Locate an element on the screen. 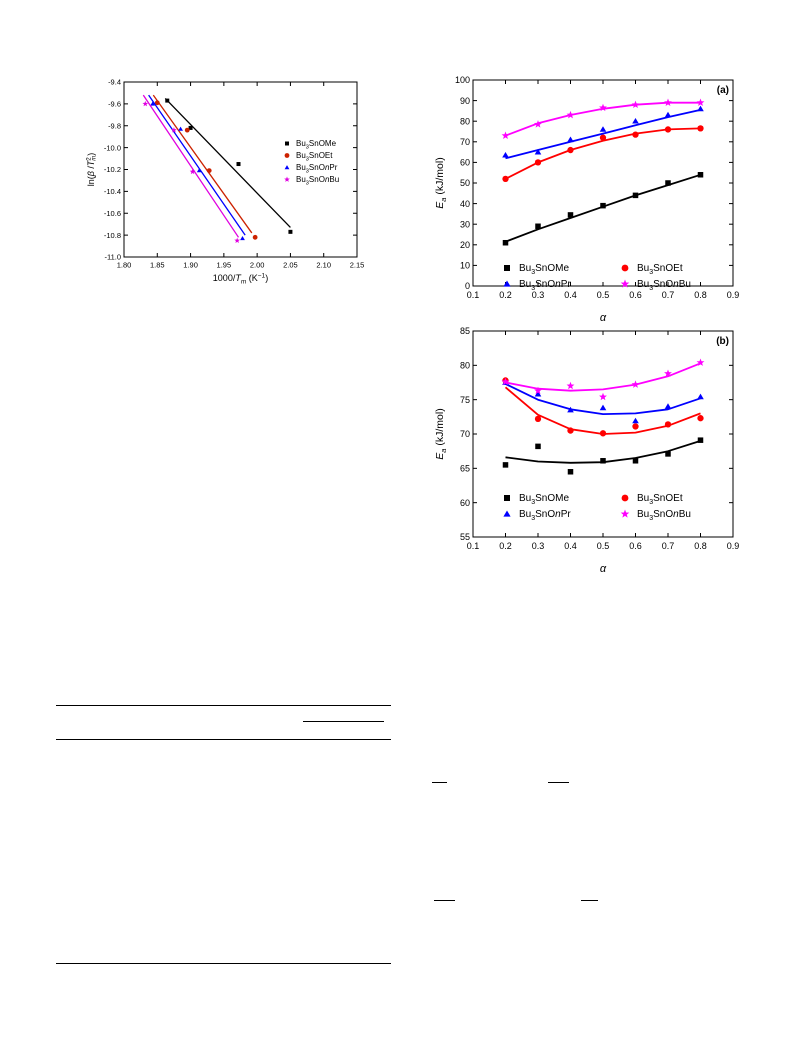  table-top-rule is located at coordinates (223, 705).